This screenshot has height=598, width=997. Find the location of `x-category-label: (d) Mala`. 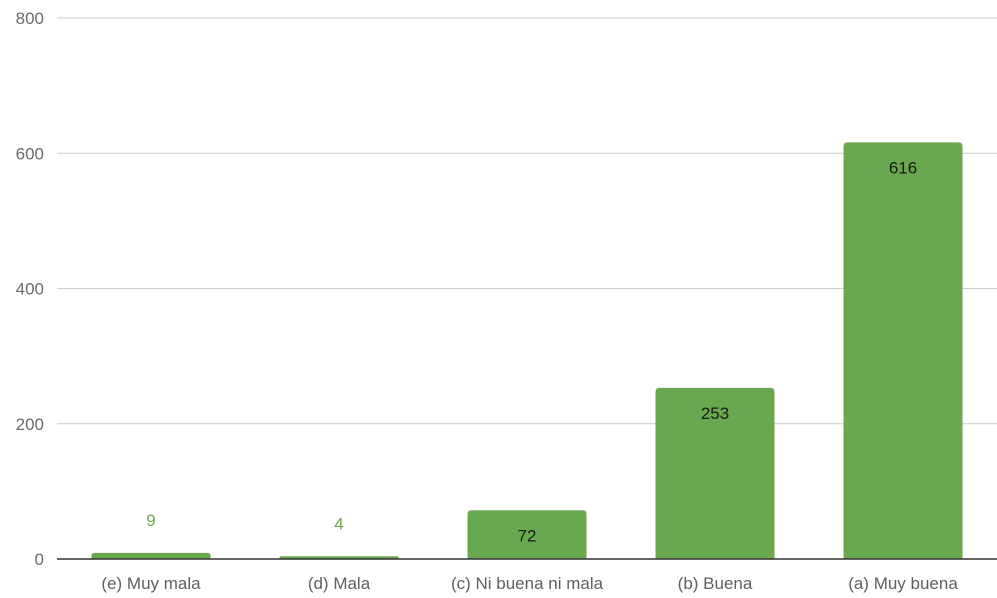

x-category-label: (d) Mala is located at coordinates (339, 583).